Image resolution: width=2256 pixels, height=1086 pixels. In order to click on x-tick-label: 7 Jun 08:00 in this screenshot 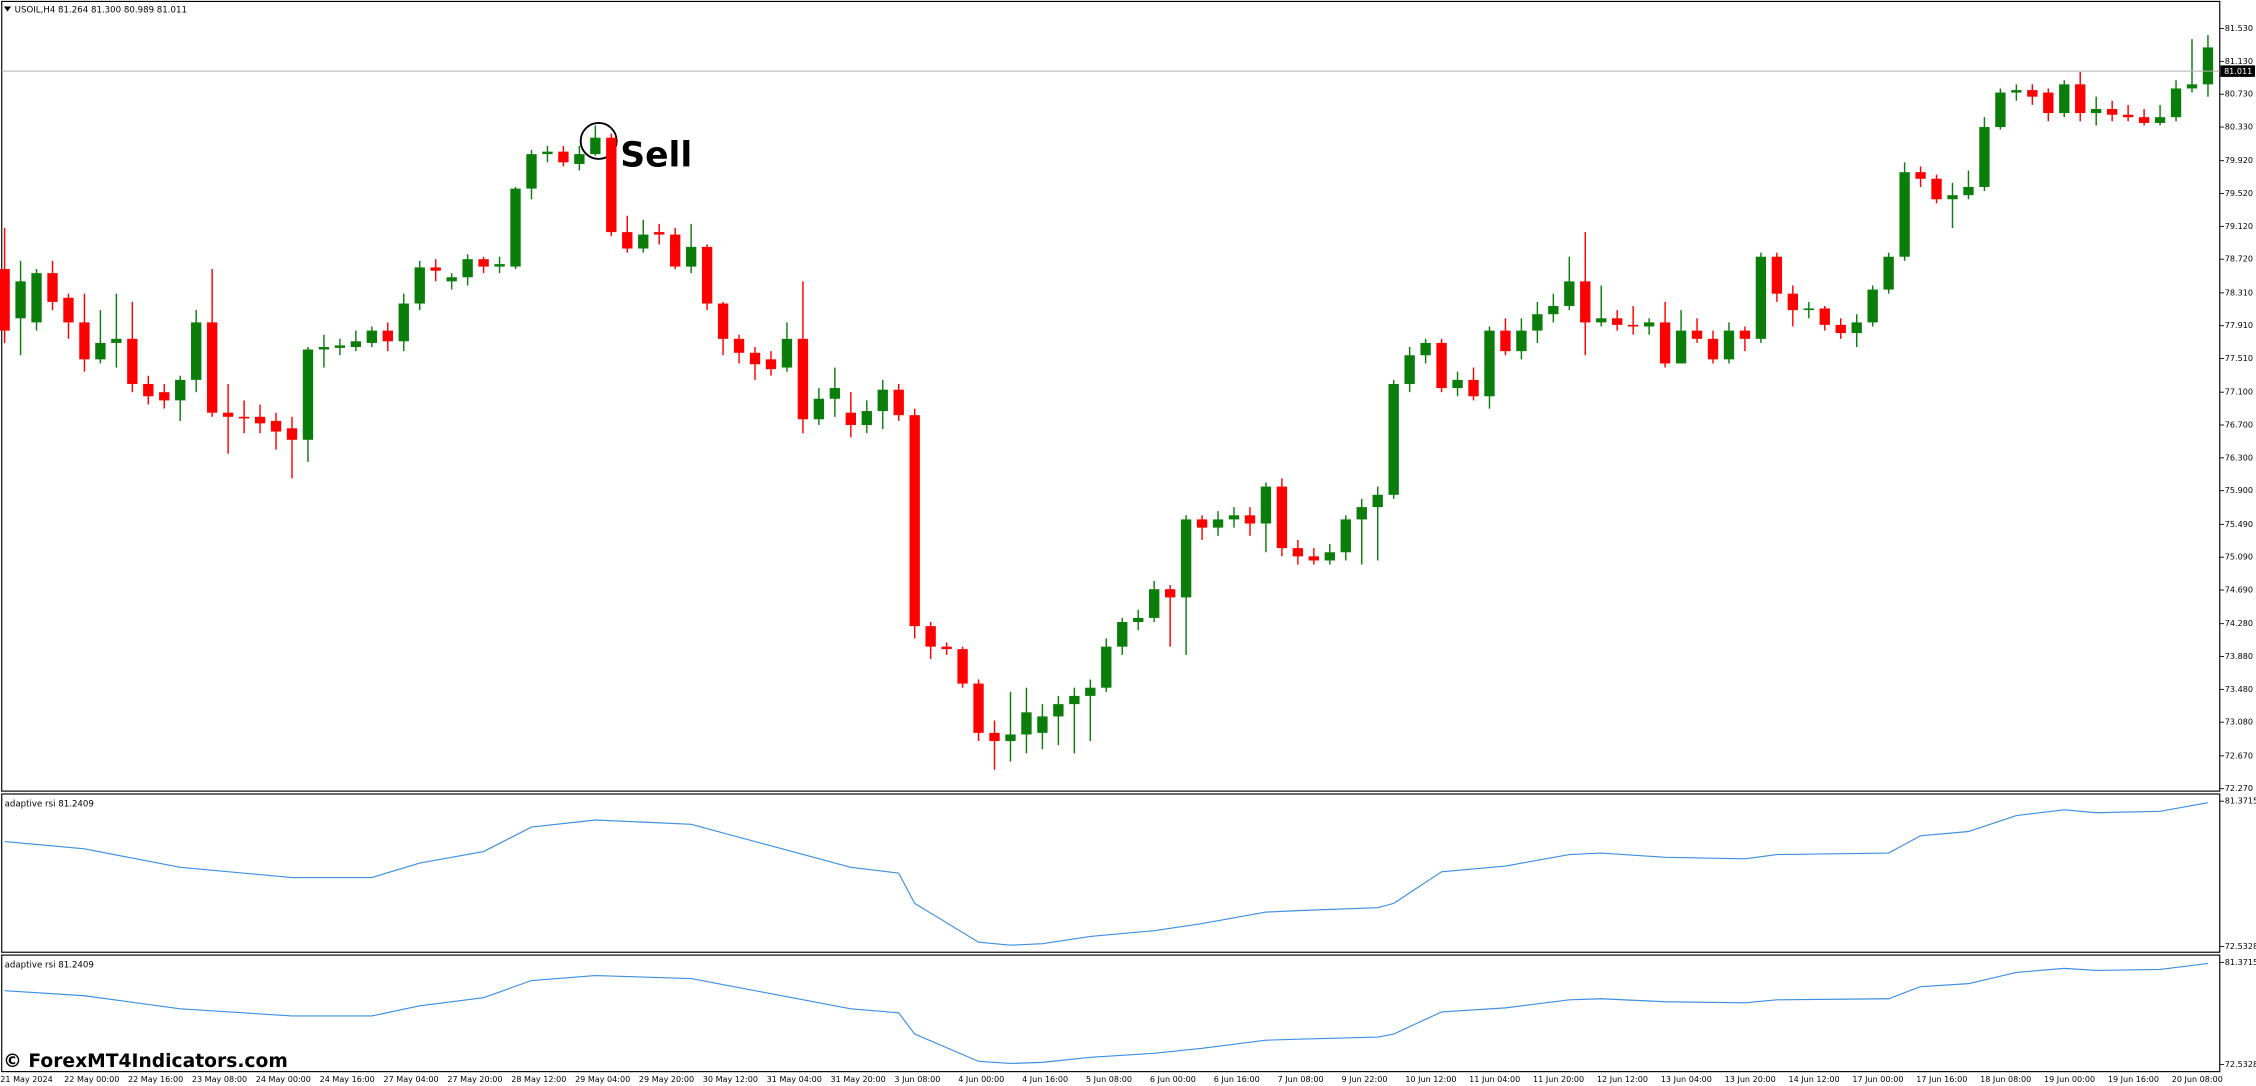, I will do `click(1301, 1079)`.